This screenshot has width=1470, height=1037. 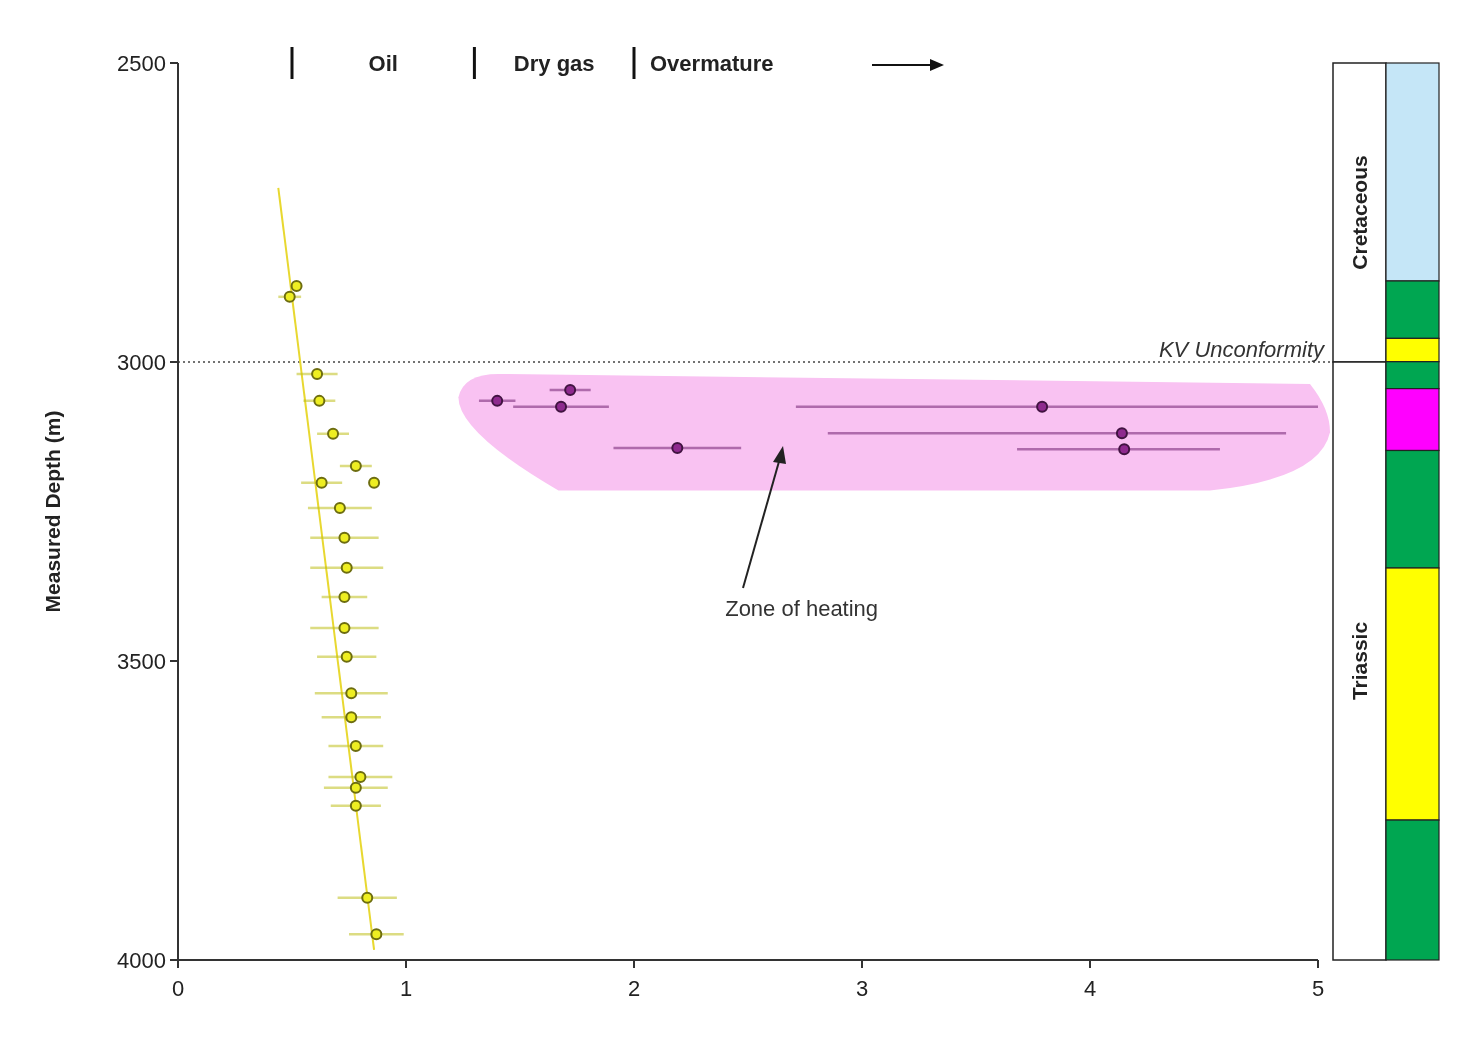 I want to click on x-tick-label: 2, so click(x=634, y=988).